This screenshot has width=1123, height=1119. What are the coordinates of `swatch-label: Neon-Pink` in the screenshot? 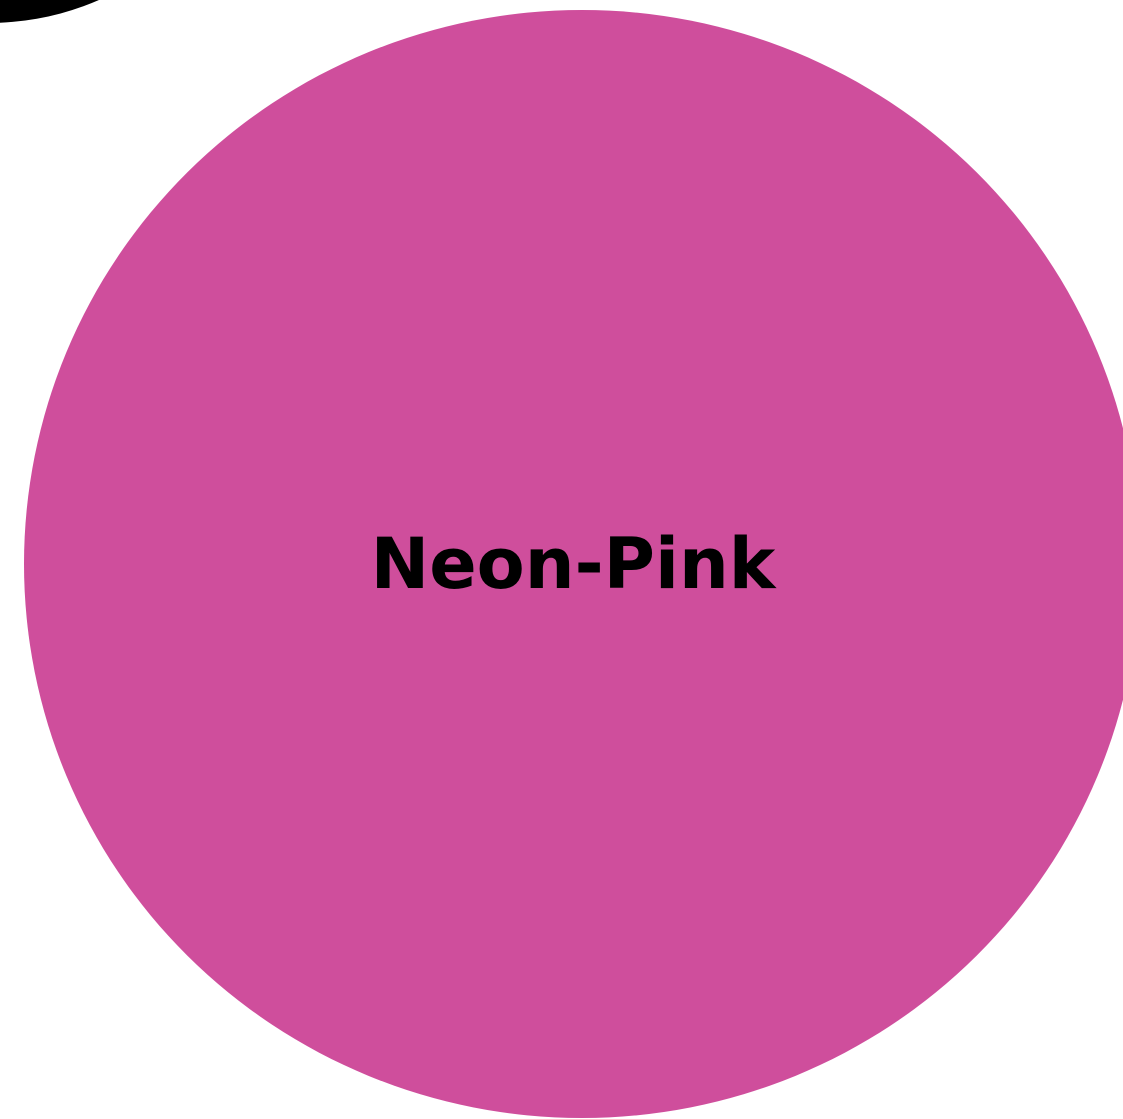 It's located at (573, 564).